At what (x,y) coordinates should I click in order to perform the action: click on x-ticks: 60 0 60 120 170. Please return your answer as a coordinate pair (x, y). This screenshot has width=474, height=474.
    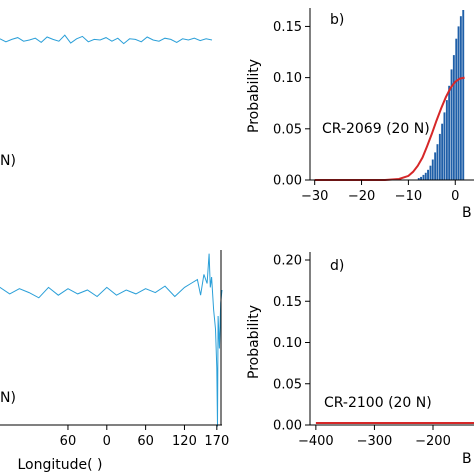
    Looking at the image, I should click on (144, 437).